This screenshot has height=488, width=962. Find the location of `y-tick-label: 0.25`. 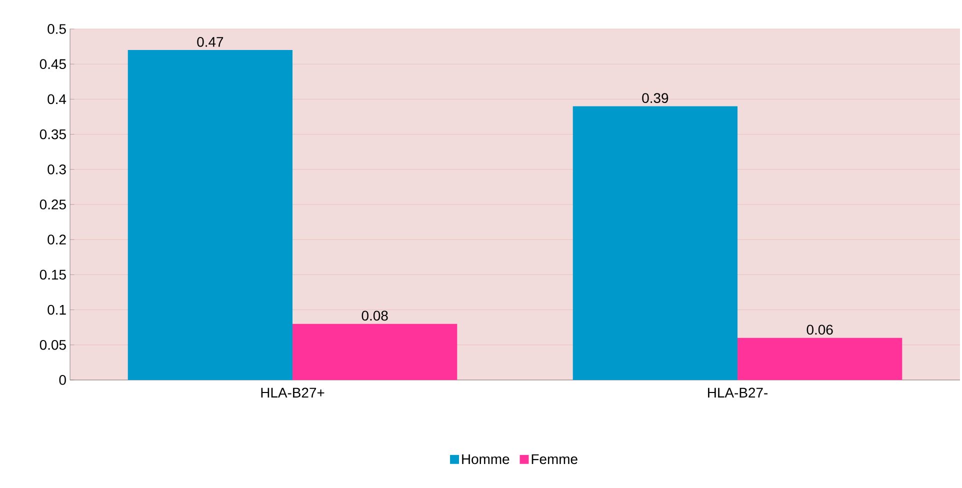

y-tick-label: 0.25 is located at coordinates (53, 205).